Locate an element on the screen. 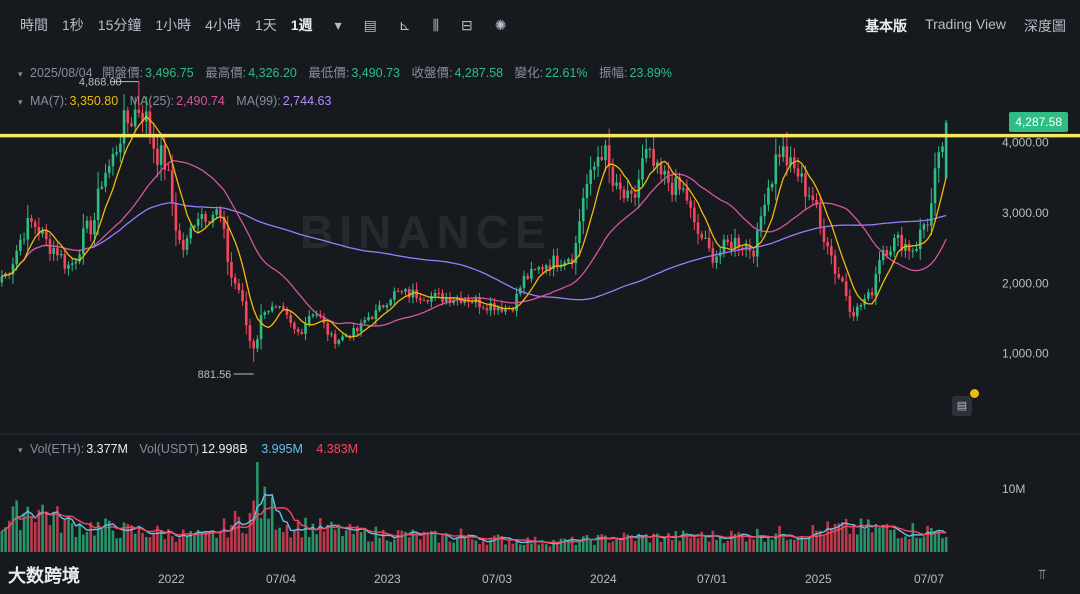  vol-eth-label: Vol(ETH): is located at coordinates (57, 449).